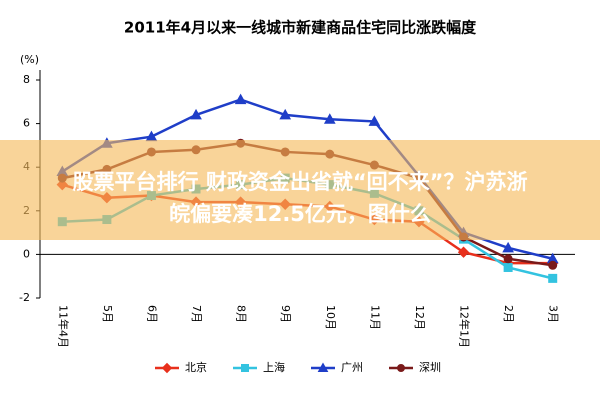 This screenshot has width=600, height=400. Describe the element at coordinates (300, 182) in the screenshot. I see `banner-text: 股票平台排行 财政资金出省就“回不来”？沪苏浙` at that location.